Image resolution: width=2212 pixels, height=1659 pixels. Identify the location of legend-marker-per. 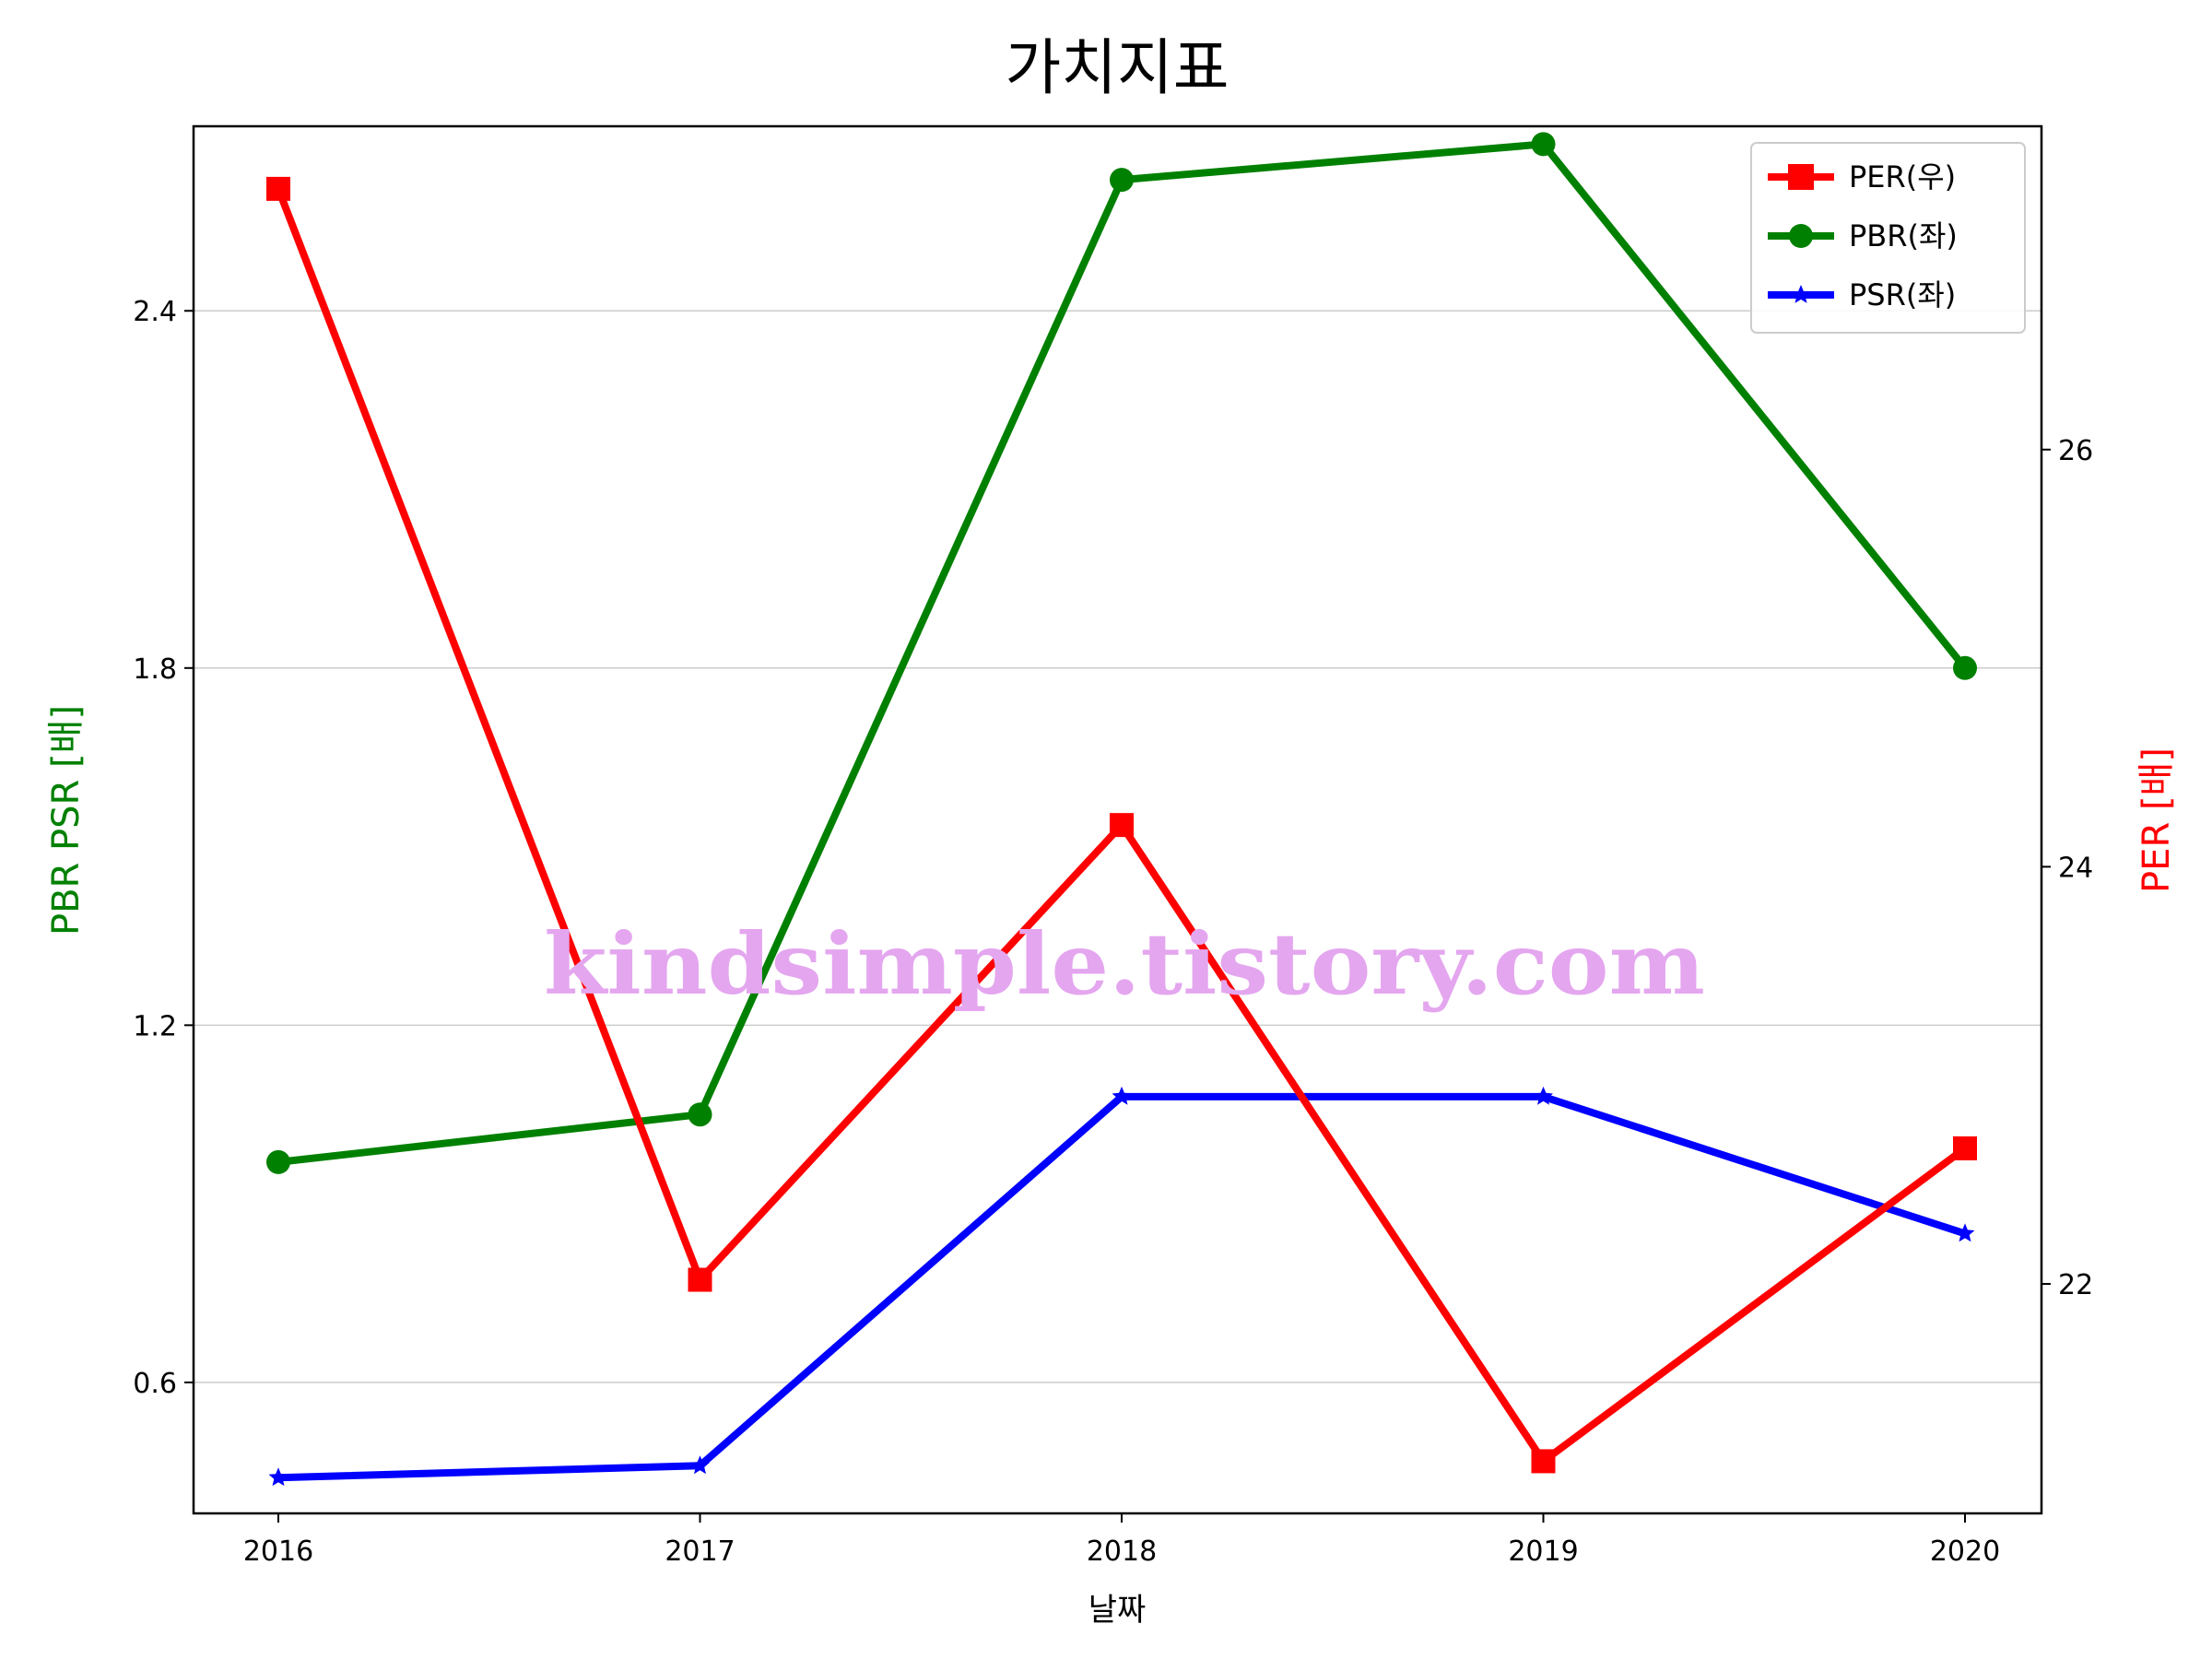
(1801, 177).